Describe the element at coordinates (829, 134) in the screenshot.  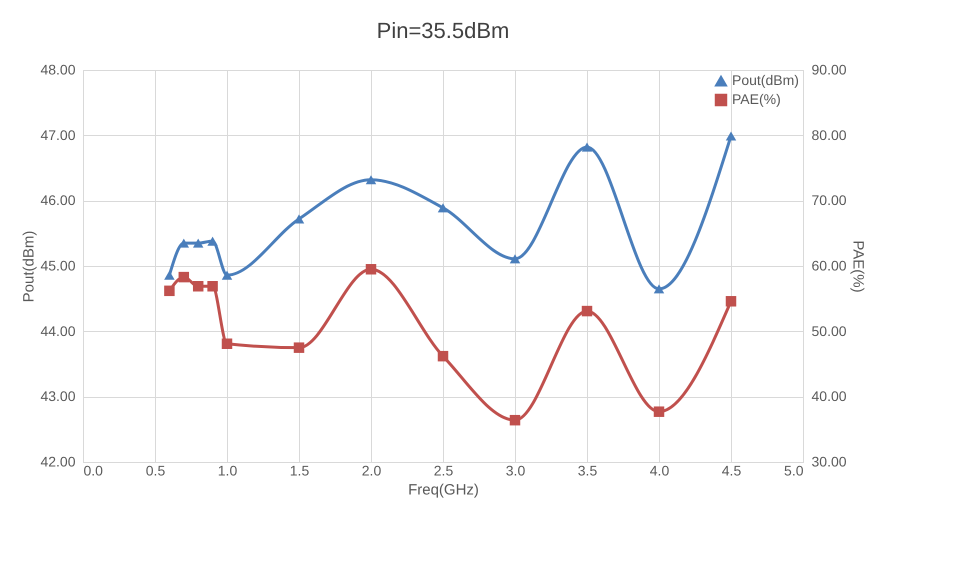
I see `y2-tick-label: 80.00` at that location.